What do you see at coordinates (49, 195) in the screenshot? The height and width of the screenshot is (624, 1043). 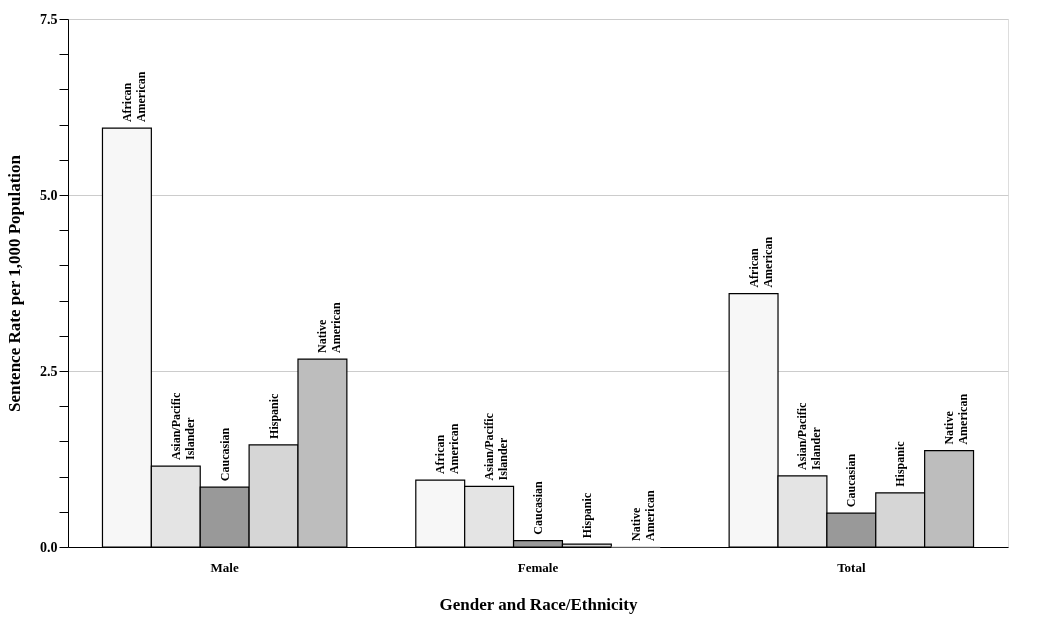 I see `y-tick-label: 5.0` at bounding box center [49, 195].